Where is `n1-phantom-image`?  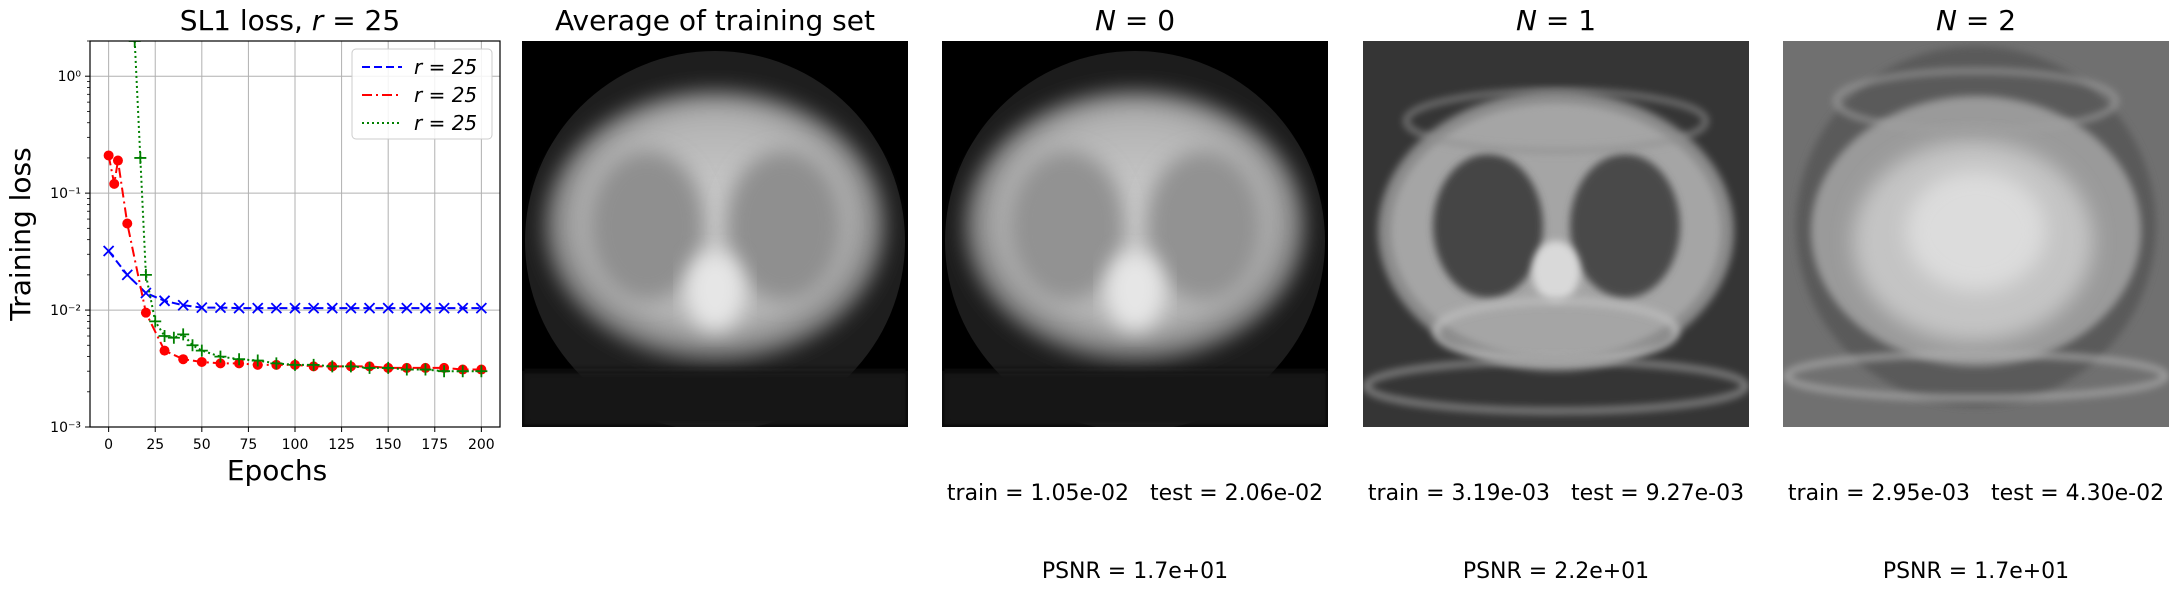 n1-phantom-image is located at coordinates (1556, 234).